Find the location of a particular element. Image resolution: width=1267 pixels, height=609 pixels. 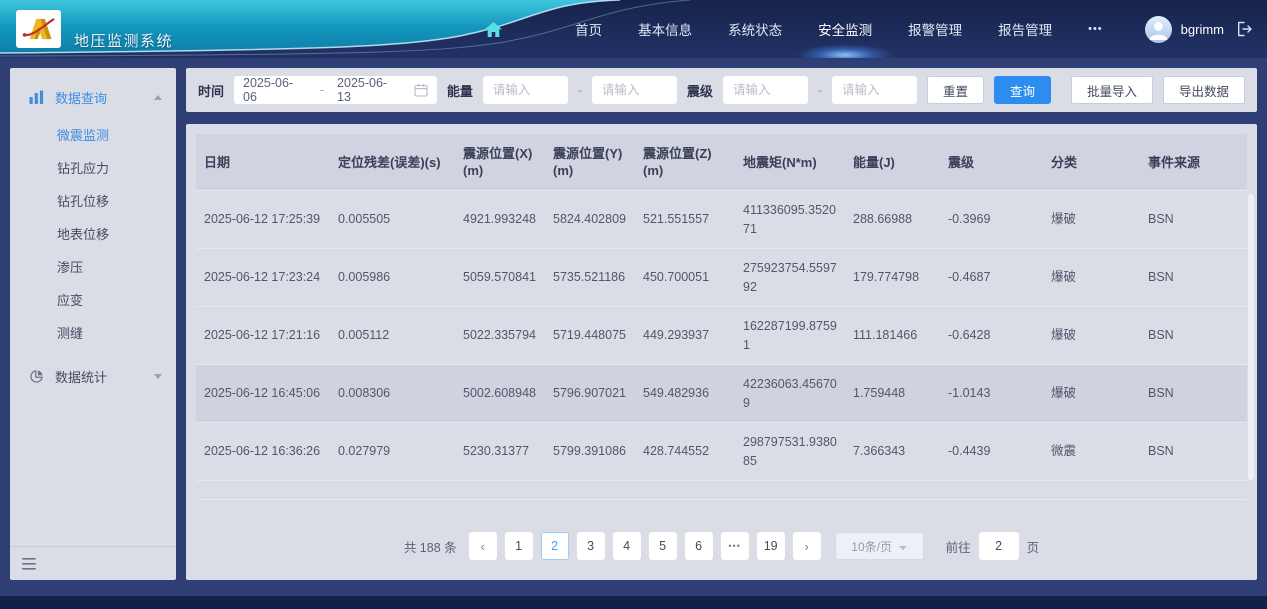

nav-item-alarm-management: 报警管理 is located at coordinates (935, 30).